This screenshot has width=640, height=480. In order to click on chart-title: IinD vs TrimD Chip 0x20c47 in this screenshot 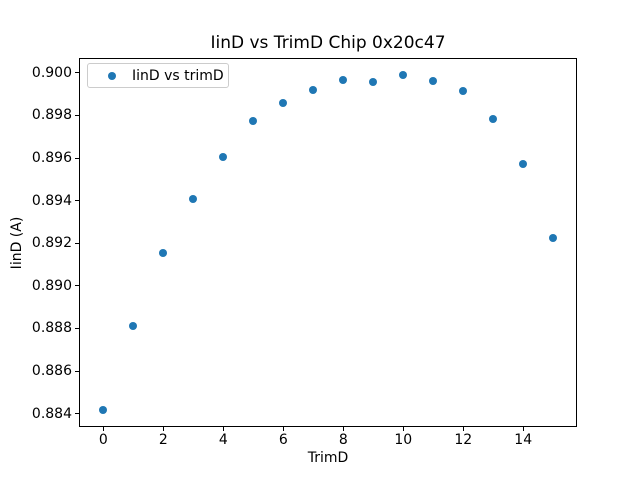, I will do `click(328, 43)`.